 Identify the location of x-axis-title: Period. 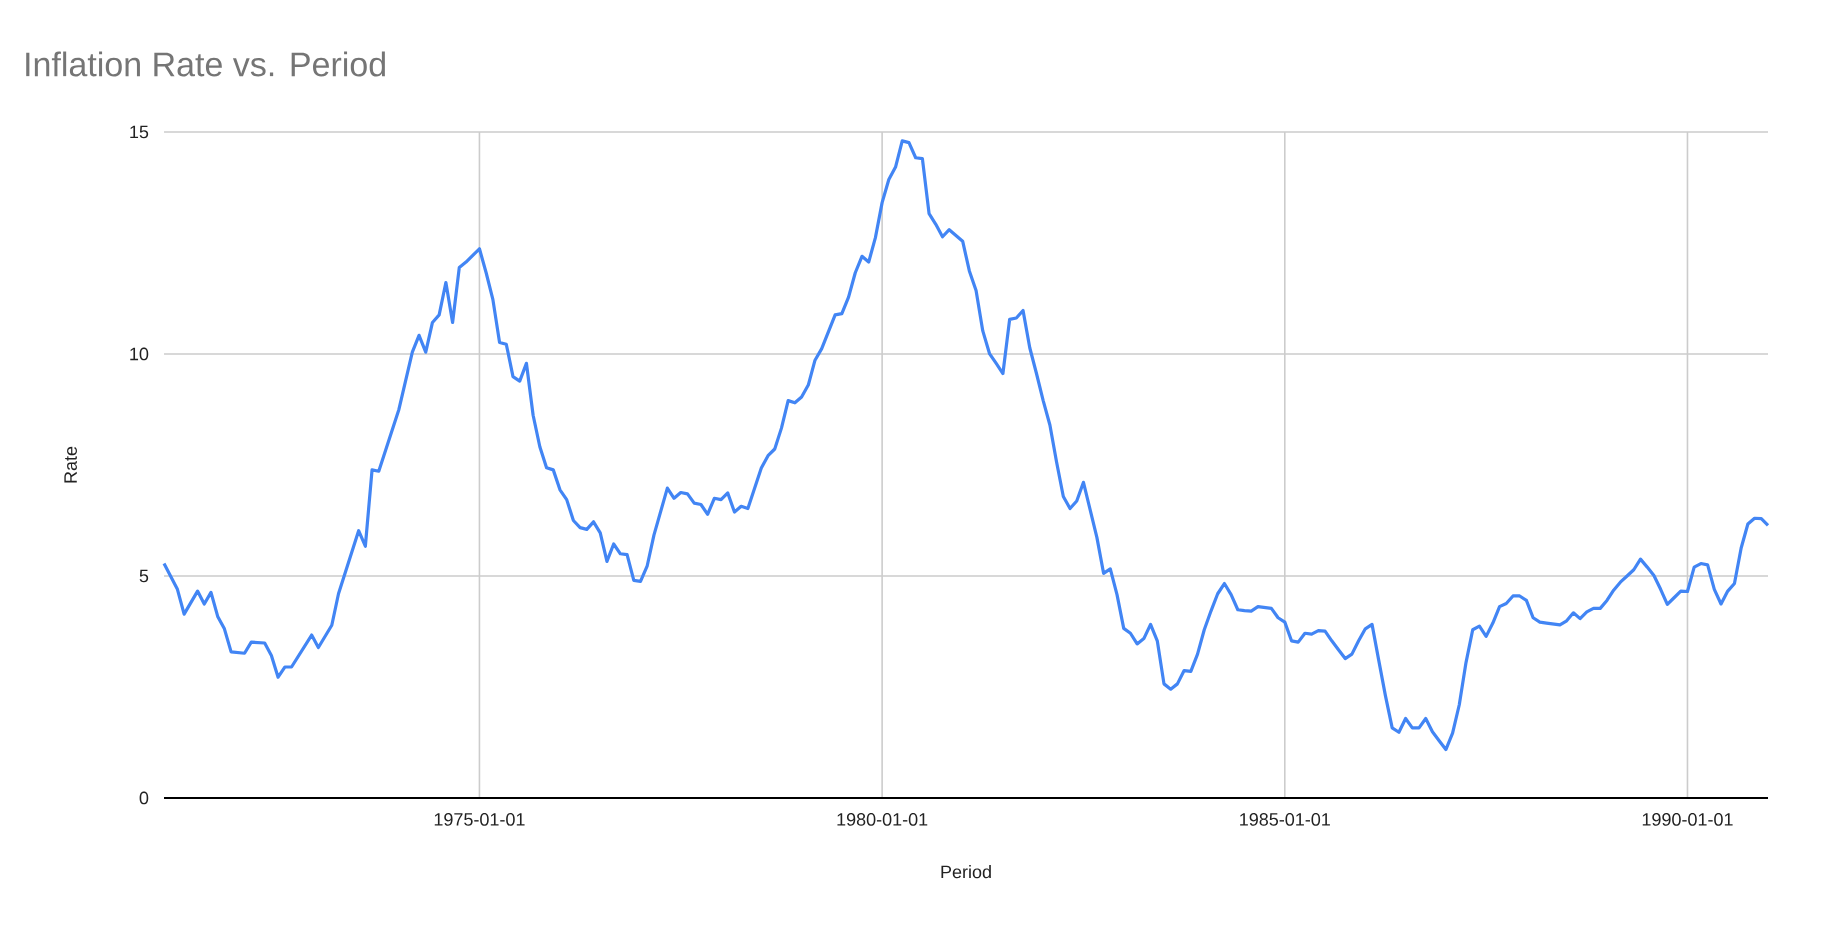
(966, 872).